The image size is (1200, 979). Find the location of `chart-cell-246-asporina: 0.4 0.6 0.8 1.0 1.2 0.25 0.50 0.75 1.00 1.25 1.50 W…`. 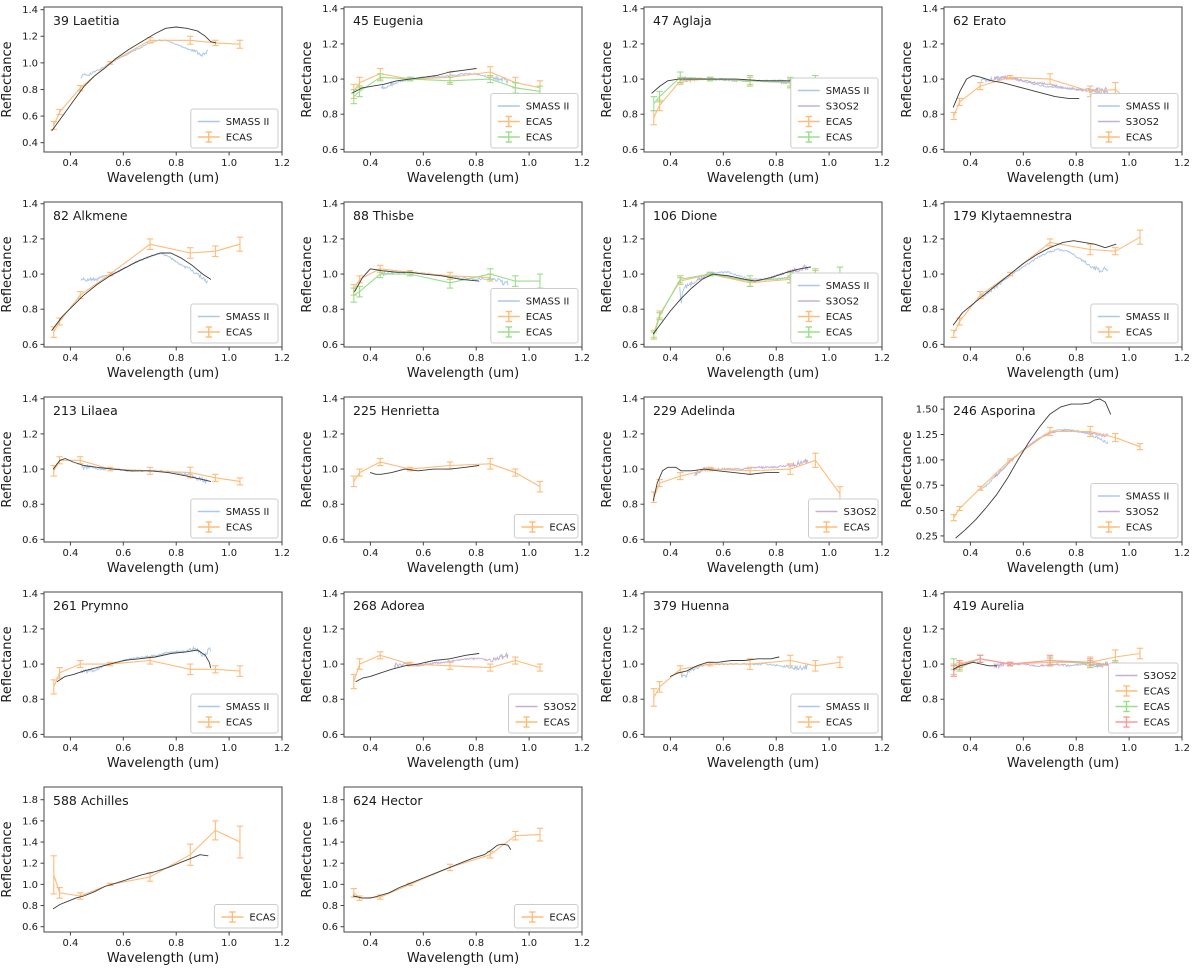

chart-cell-246-asporina: 0.4 0.6 0.8 1.0 1.2 0.25 0.50 0.75 1.00 1.25 1.50 W… is located at coordinates (1050, 487).